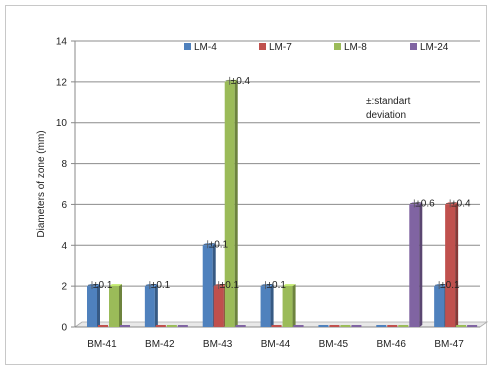 The height and width of the screenshot is (371, 493). Describe the element at coordinates (205, 47) in the screenshot. I see `legend-label: LM-4` at that location.